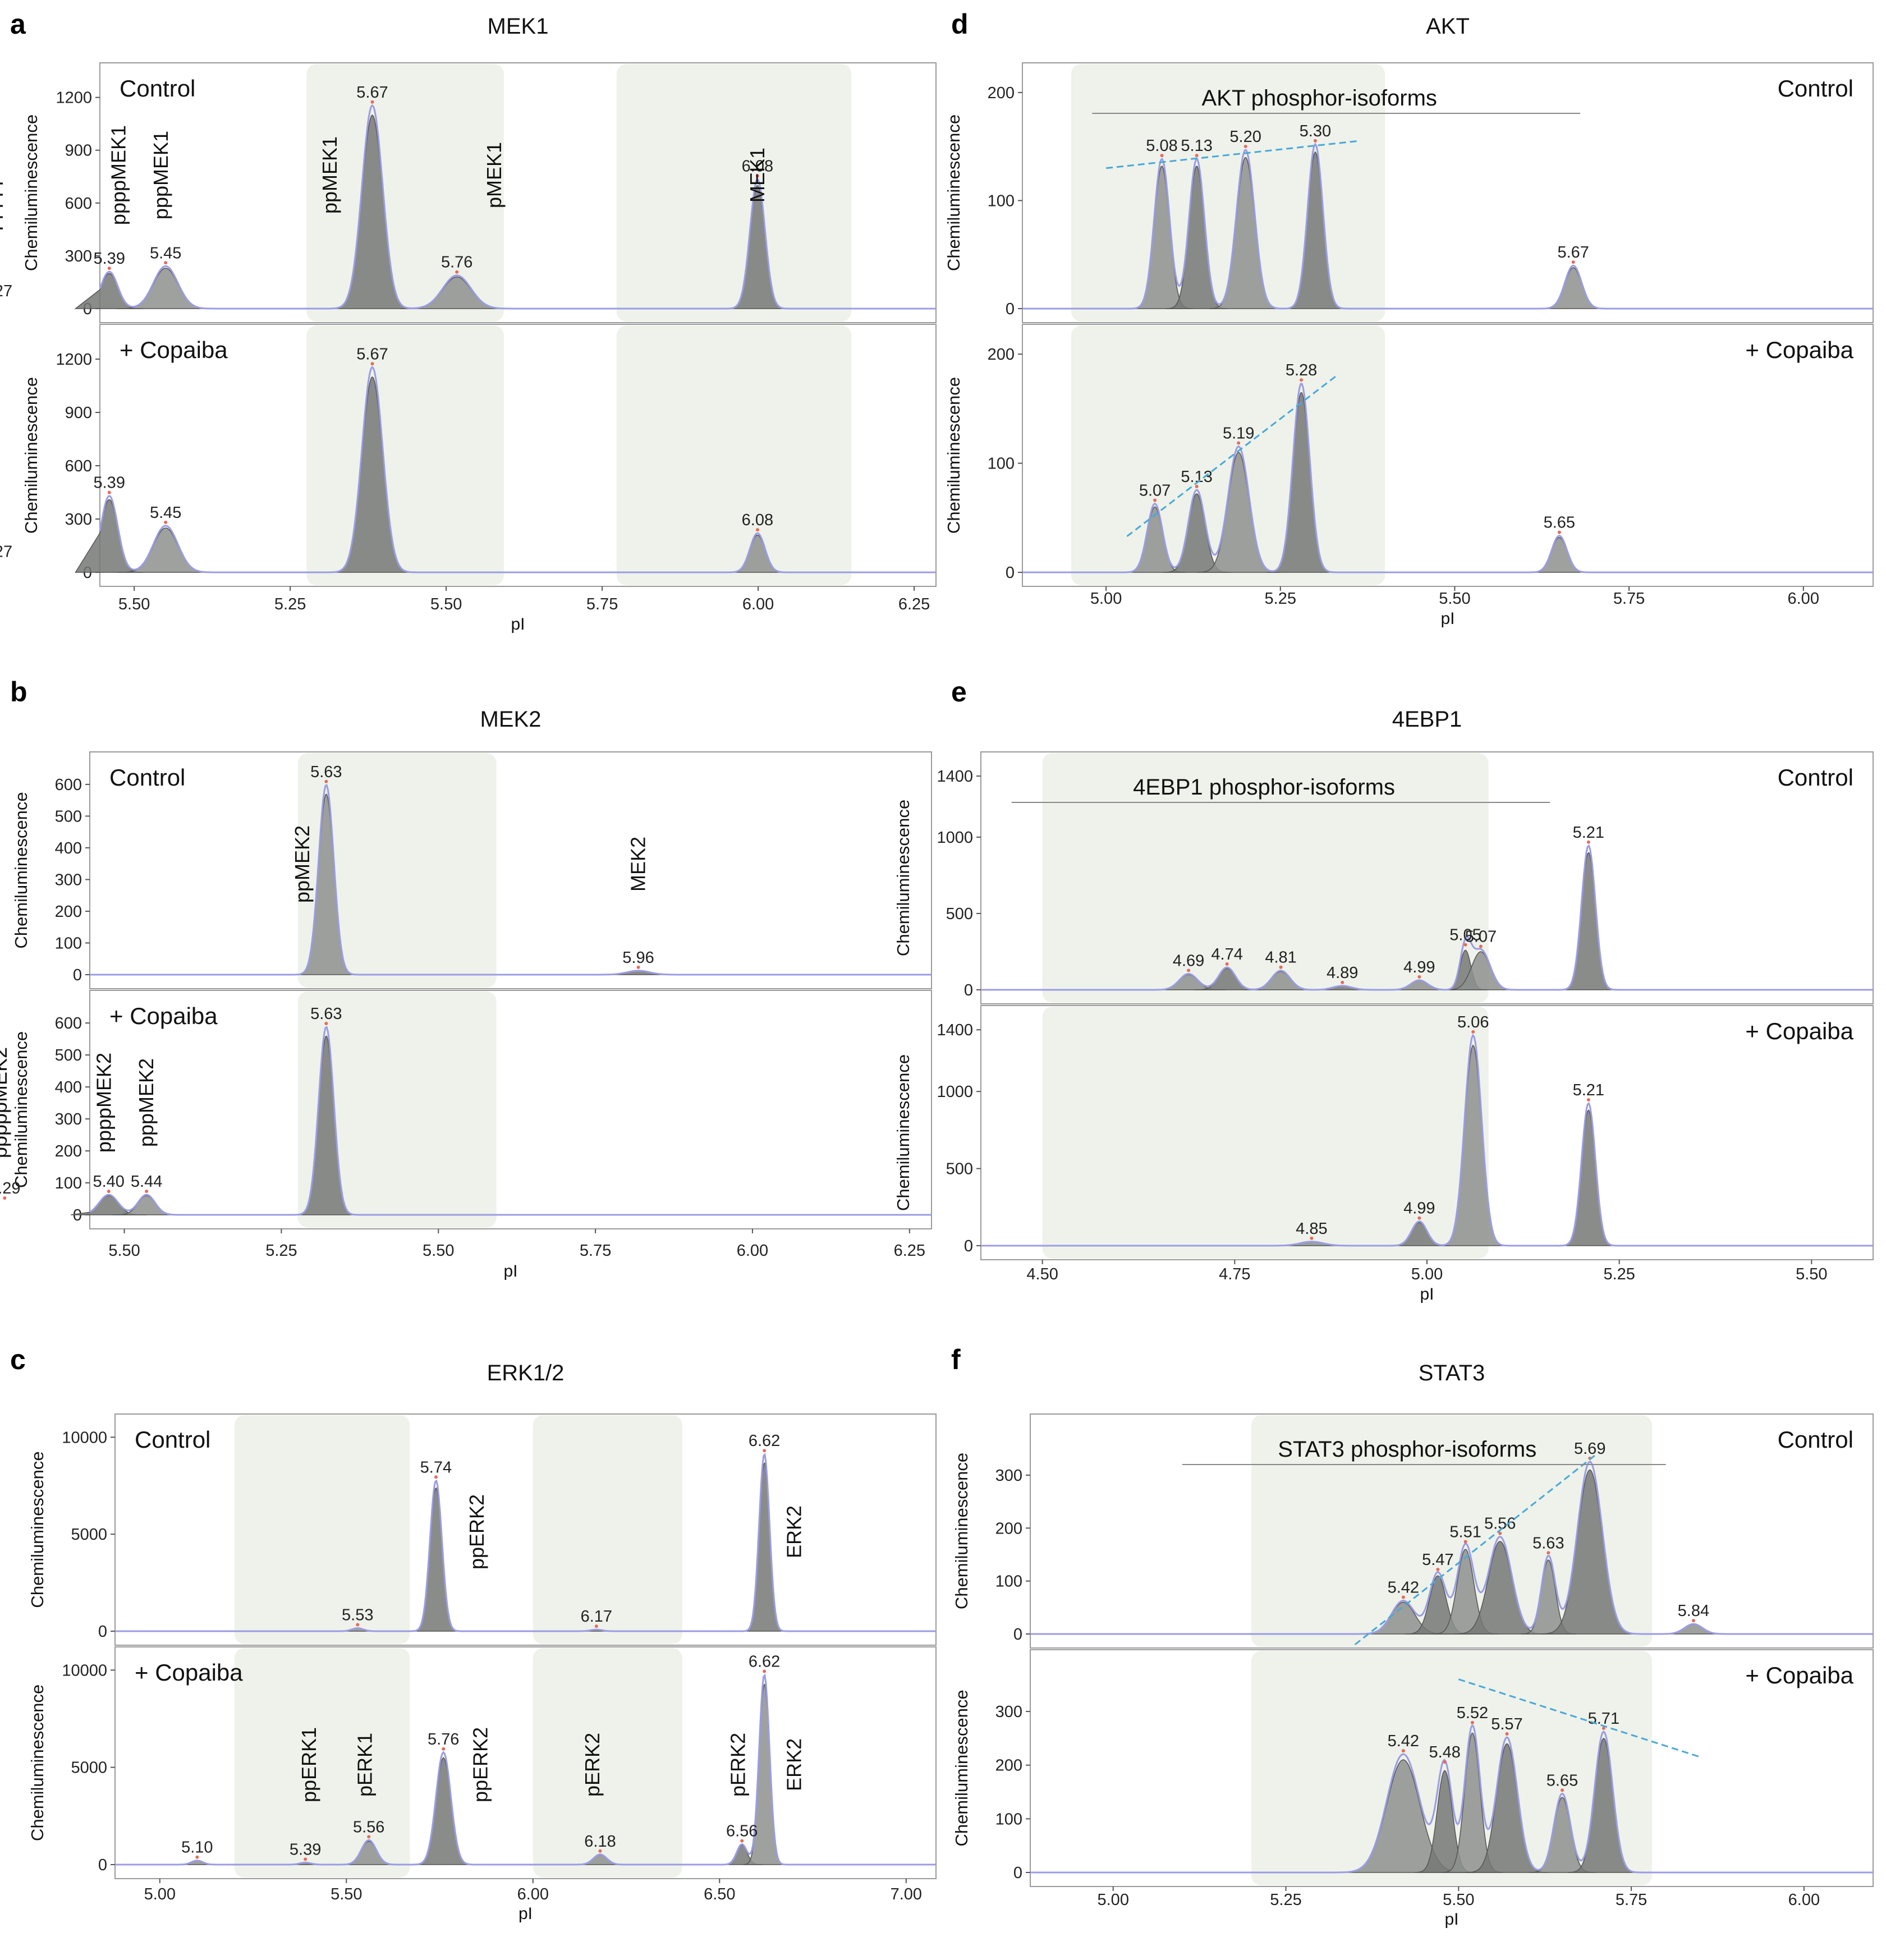 This screenshot has height=1960, width=1886. Describe the element at coordinates (78, 413) in the screenshot. I see `y-tick-label: 900` at that location.